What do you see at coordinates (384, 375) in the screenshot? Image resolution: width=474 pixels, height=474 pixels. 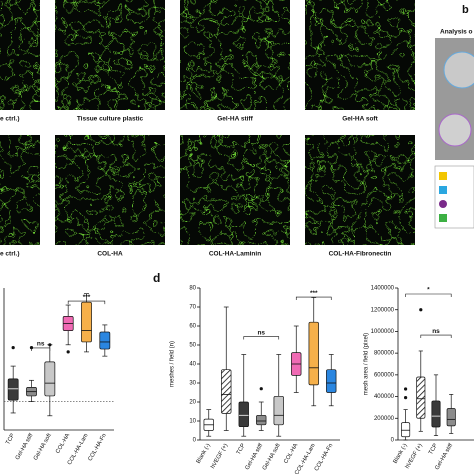 I see `y-tick-label: 600000` at bounding box center [384, 375].